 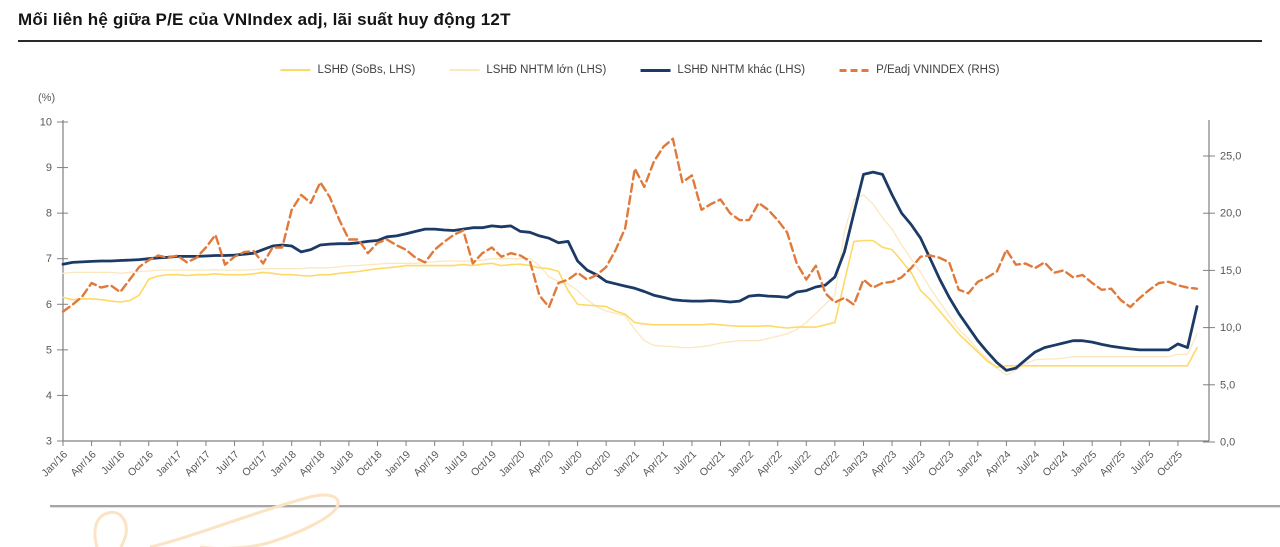 I want to click on x-tick-label: Apr/19, so click(x=426, y=464).